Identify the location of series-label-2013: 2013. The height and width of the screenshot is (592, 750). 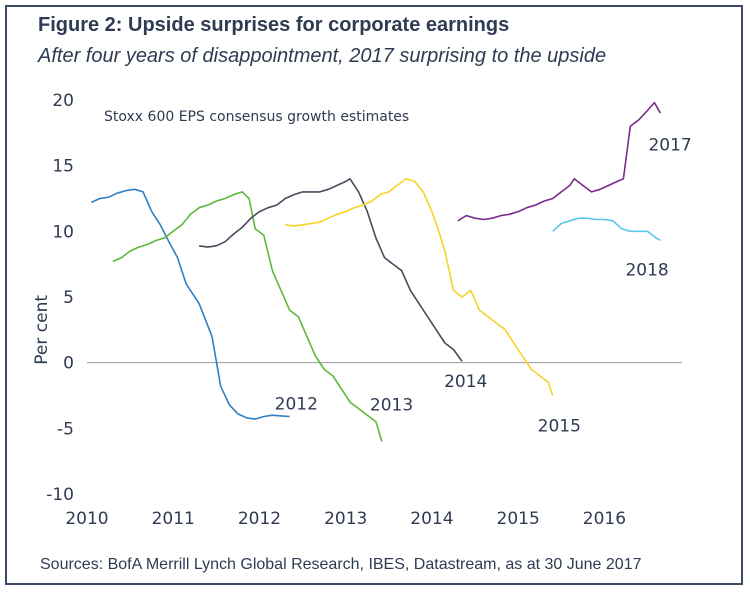
(391, 406).